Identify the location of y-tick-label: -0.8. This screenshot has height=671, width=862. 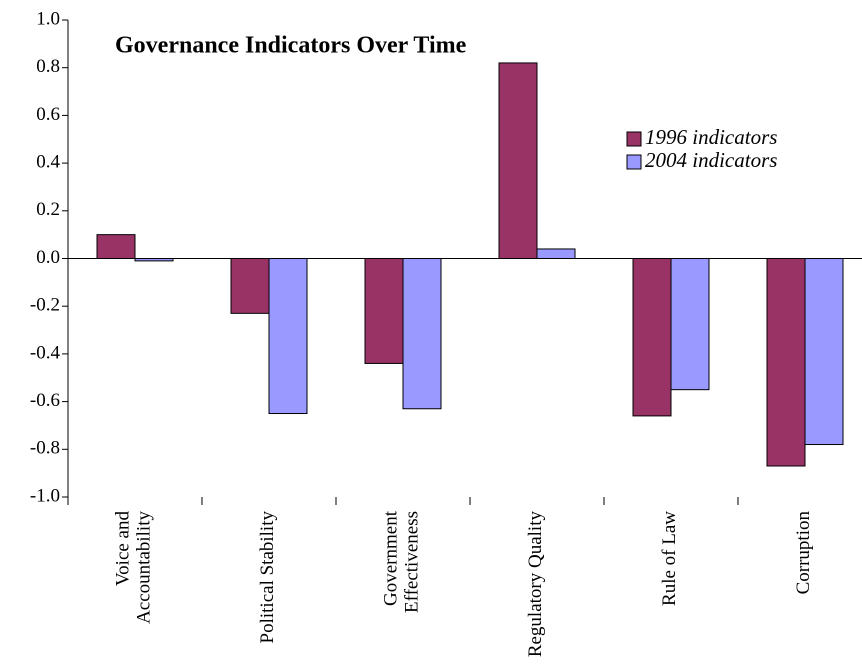
(45, 448).